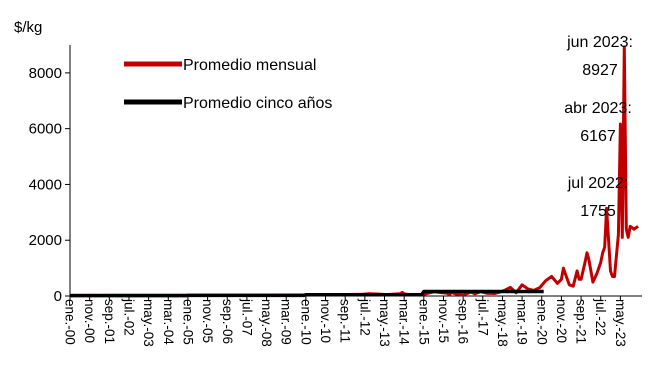 Image resolution: width=654 pixels, height=385 pixels. What do you see at coordinates (598, 136) in the screenshot?
I see `annotation-label: 6167` at bounding box center [598, 136].